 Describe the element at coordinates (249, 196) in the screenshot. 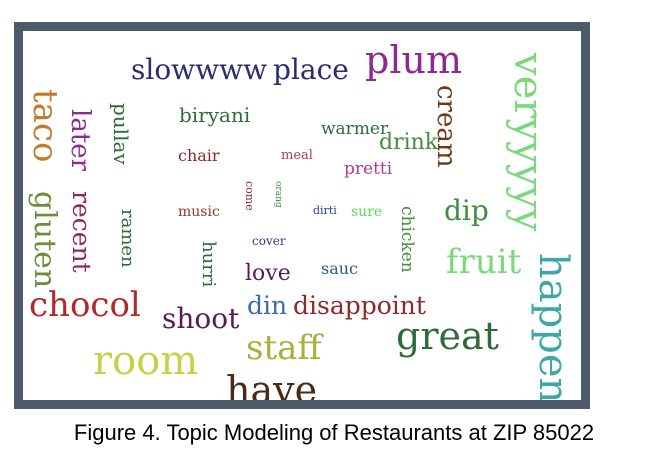

I see `word-come: come` at that location.